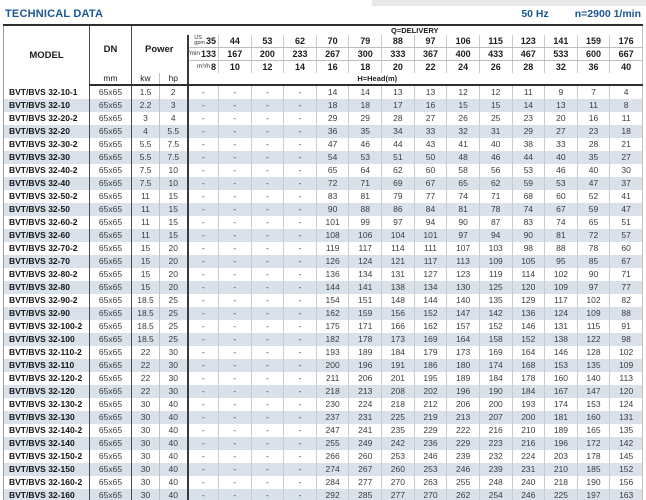 This screenshot has height=500, width=646. Describe the element at coordinates (208, 54) in the screenshot. I see `lmin-first-value: 133` at that location.